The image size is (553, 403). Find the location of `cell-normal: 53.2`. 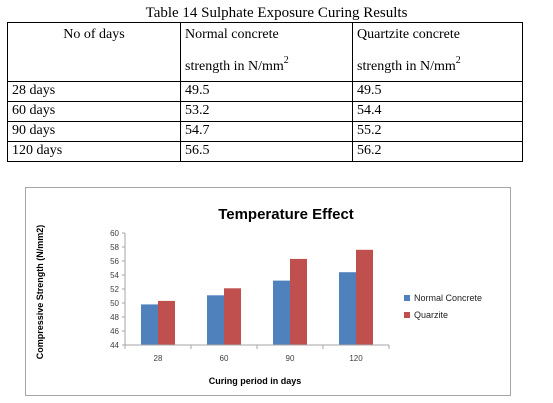

cell-normal: 53.2 is located at coordinates (266, 111).